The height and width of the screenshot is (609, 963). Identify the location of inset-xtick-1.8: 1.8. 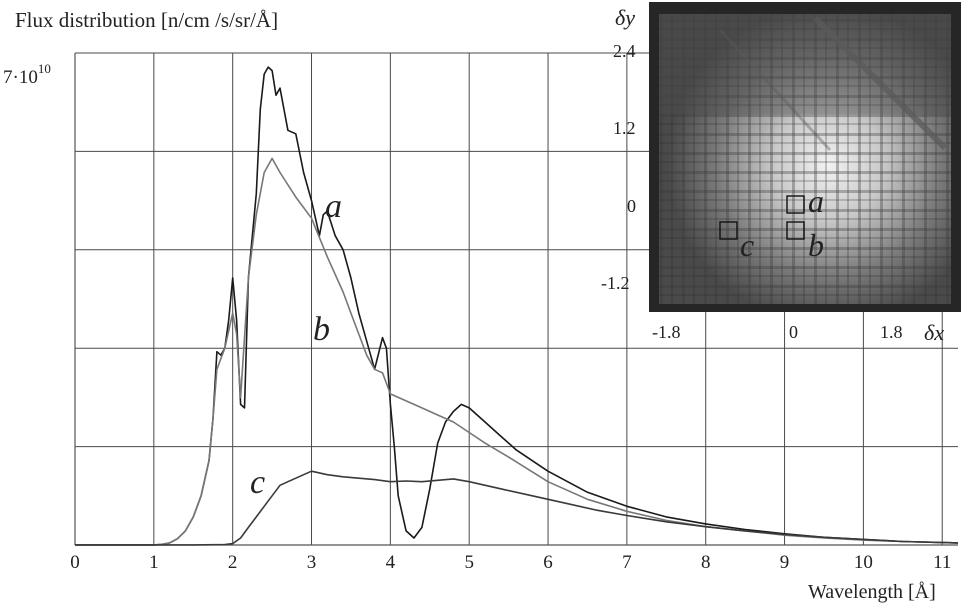
(891, 332).